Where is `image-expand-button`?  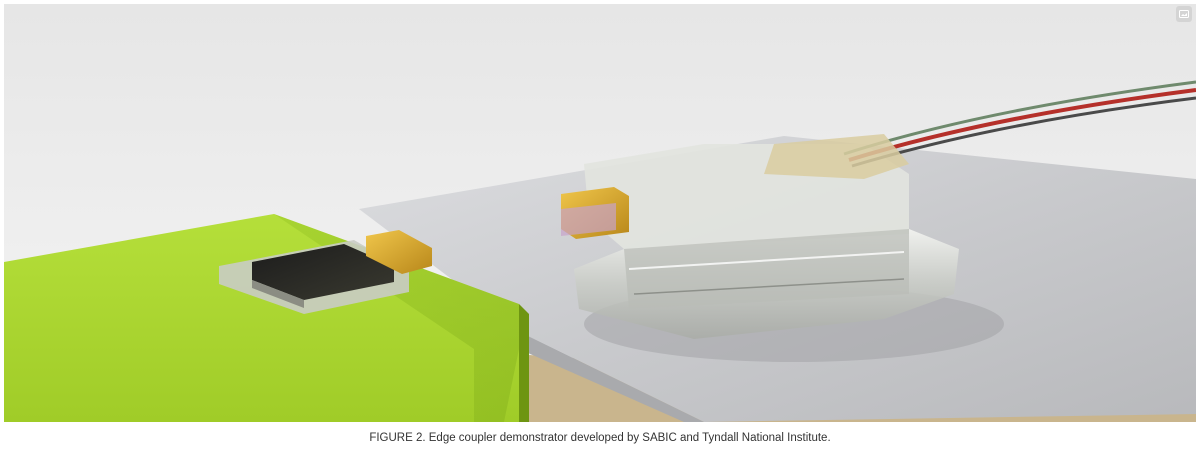 image-expand-button is located at coordinates (1184, 14).